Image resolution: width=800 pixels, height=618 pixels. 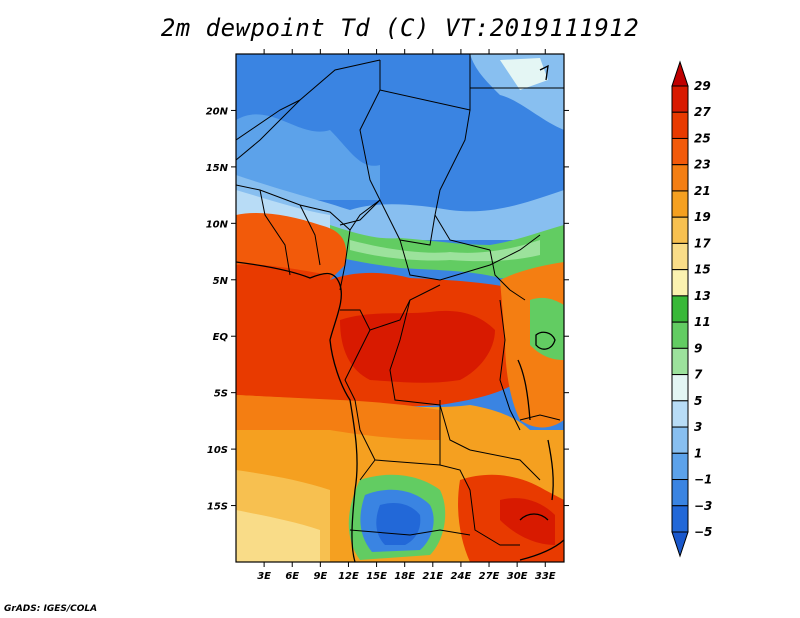 What do you see at coordinates (703, 480) in the screenshot?
I see `colorbar-label: −1` at bounding box center [703, 480].